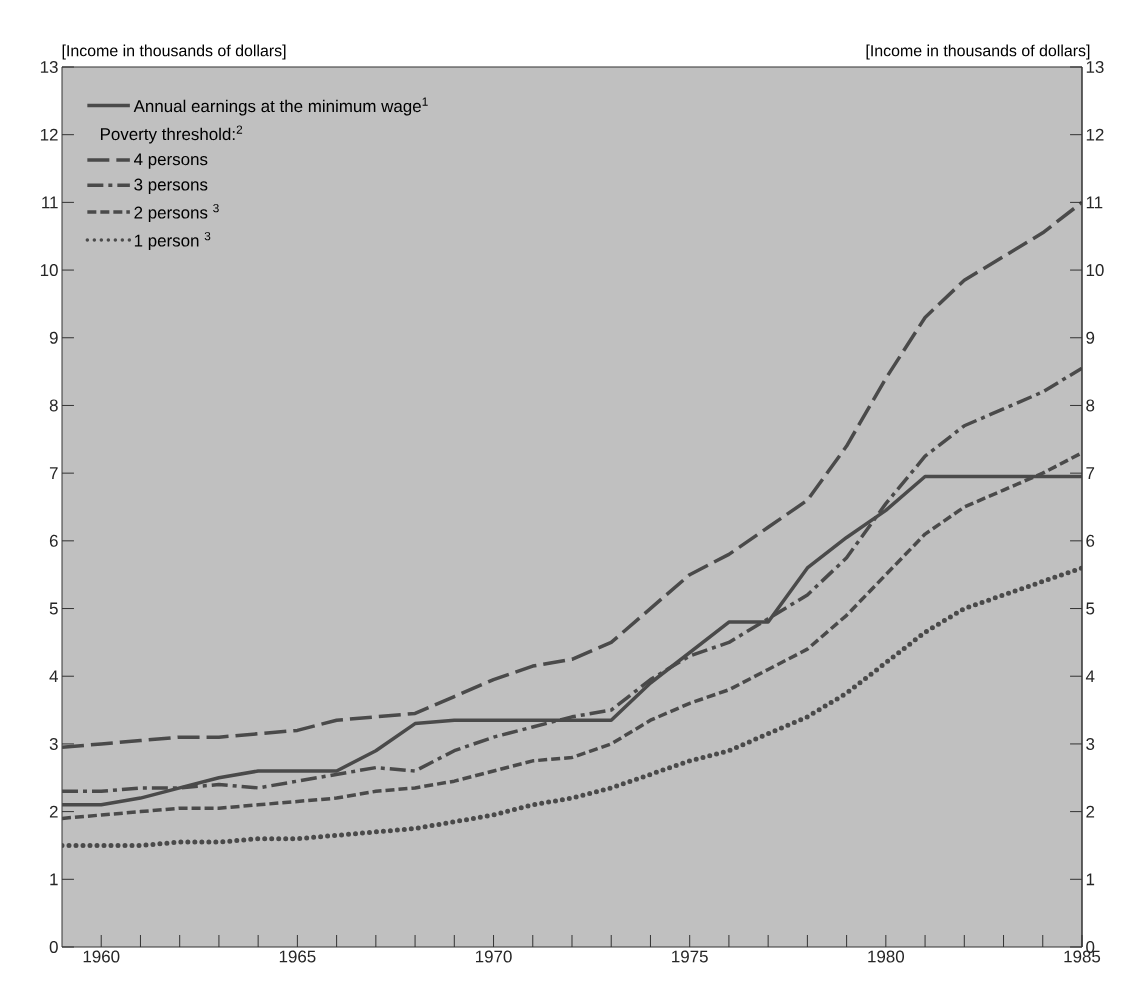 The width and height of the screenshot is (1125, 992). I want to click on y-tick-label: 11, so click(50, 202).